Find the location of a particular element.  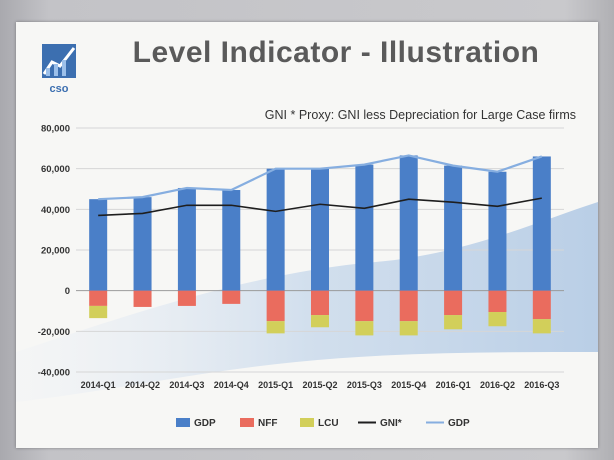

legend-label: LCU is located at coordinates (328, 423).